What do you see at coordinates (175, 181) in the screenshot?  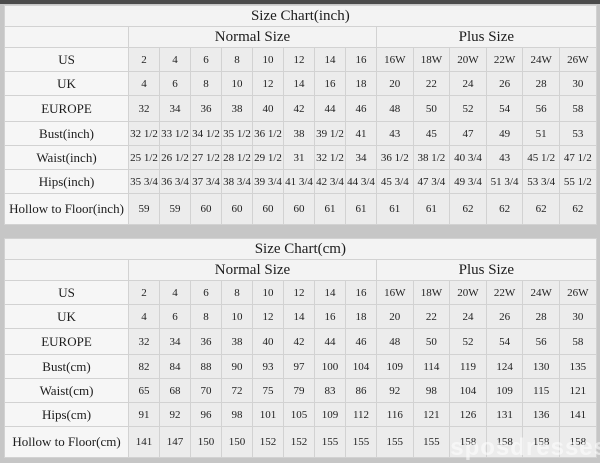 I see `table-cell: 36 3/4` at bounding box center [175, 181].